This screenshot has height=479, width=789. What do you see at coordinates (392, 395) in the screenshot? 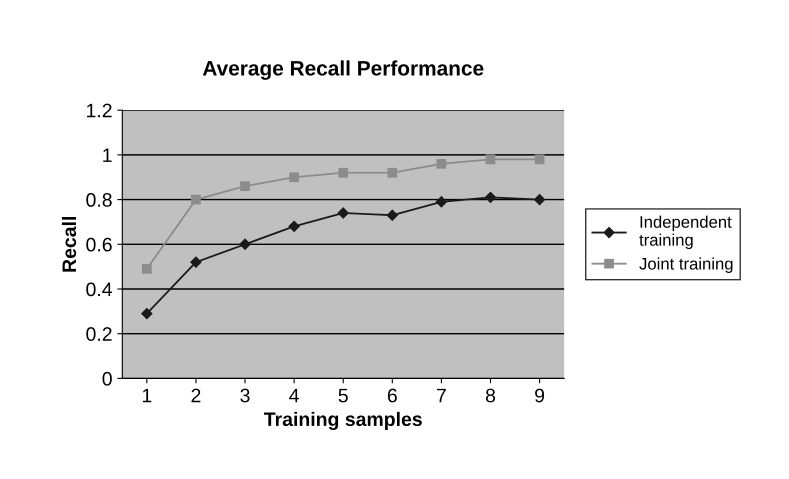
I see `x-tick-label: 6` at bounding box center [392, 395].